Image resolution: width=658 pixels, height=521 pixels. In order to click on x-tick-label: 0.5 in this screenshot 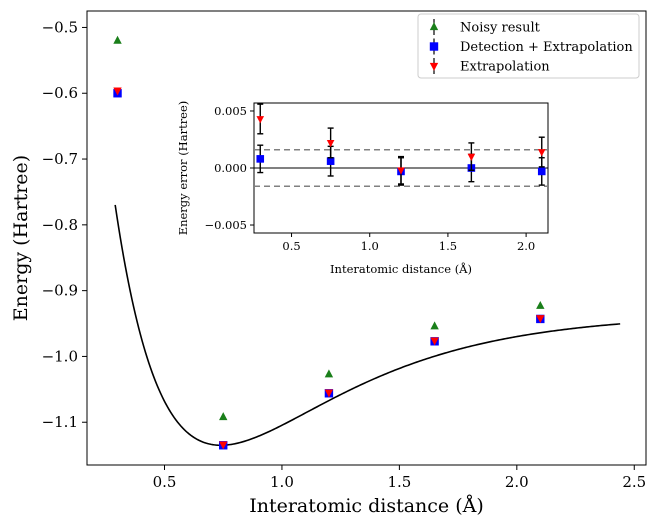, I will do `click(165, 482)`.